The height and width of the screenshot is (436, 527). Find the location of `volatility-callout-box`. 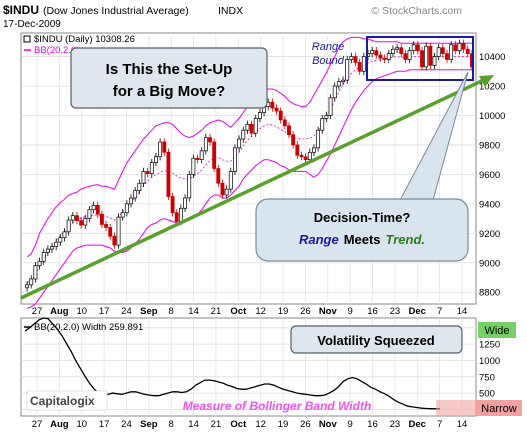

volatility-callout-box is located at coordinates (376, 339).